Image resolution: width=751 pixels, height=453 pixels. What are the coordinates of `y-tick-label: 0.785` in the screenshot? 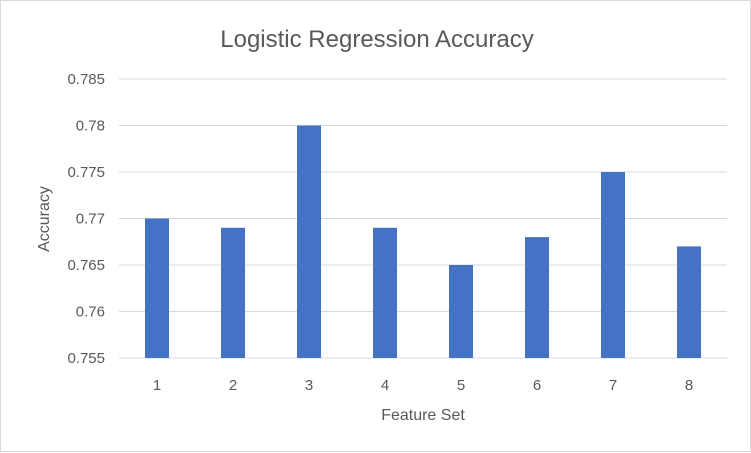 It's located at (86, 79).